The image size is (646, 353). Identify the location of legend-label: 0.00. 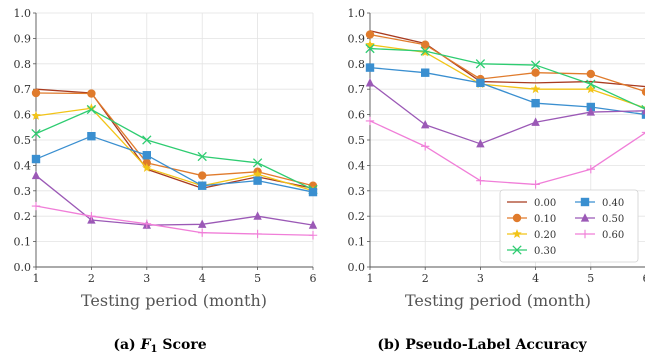
(545, 203).